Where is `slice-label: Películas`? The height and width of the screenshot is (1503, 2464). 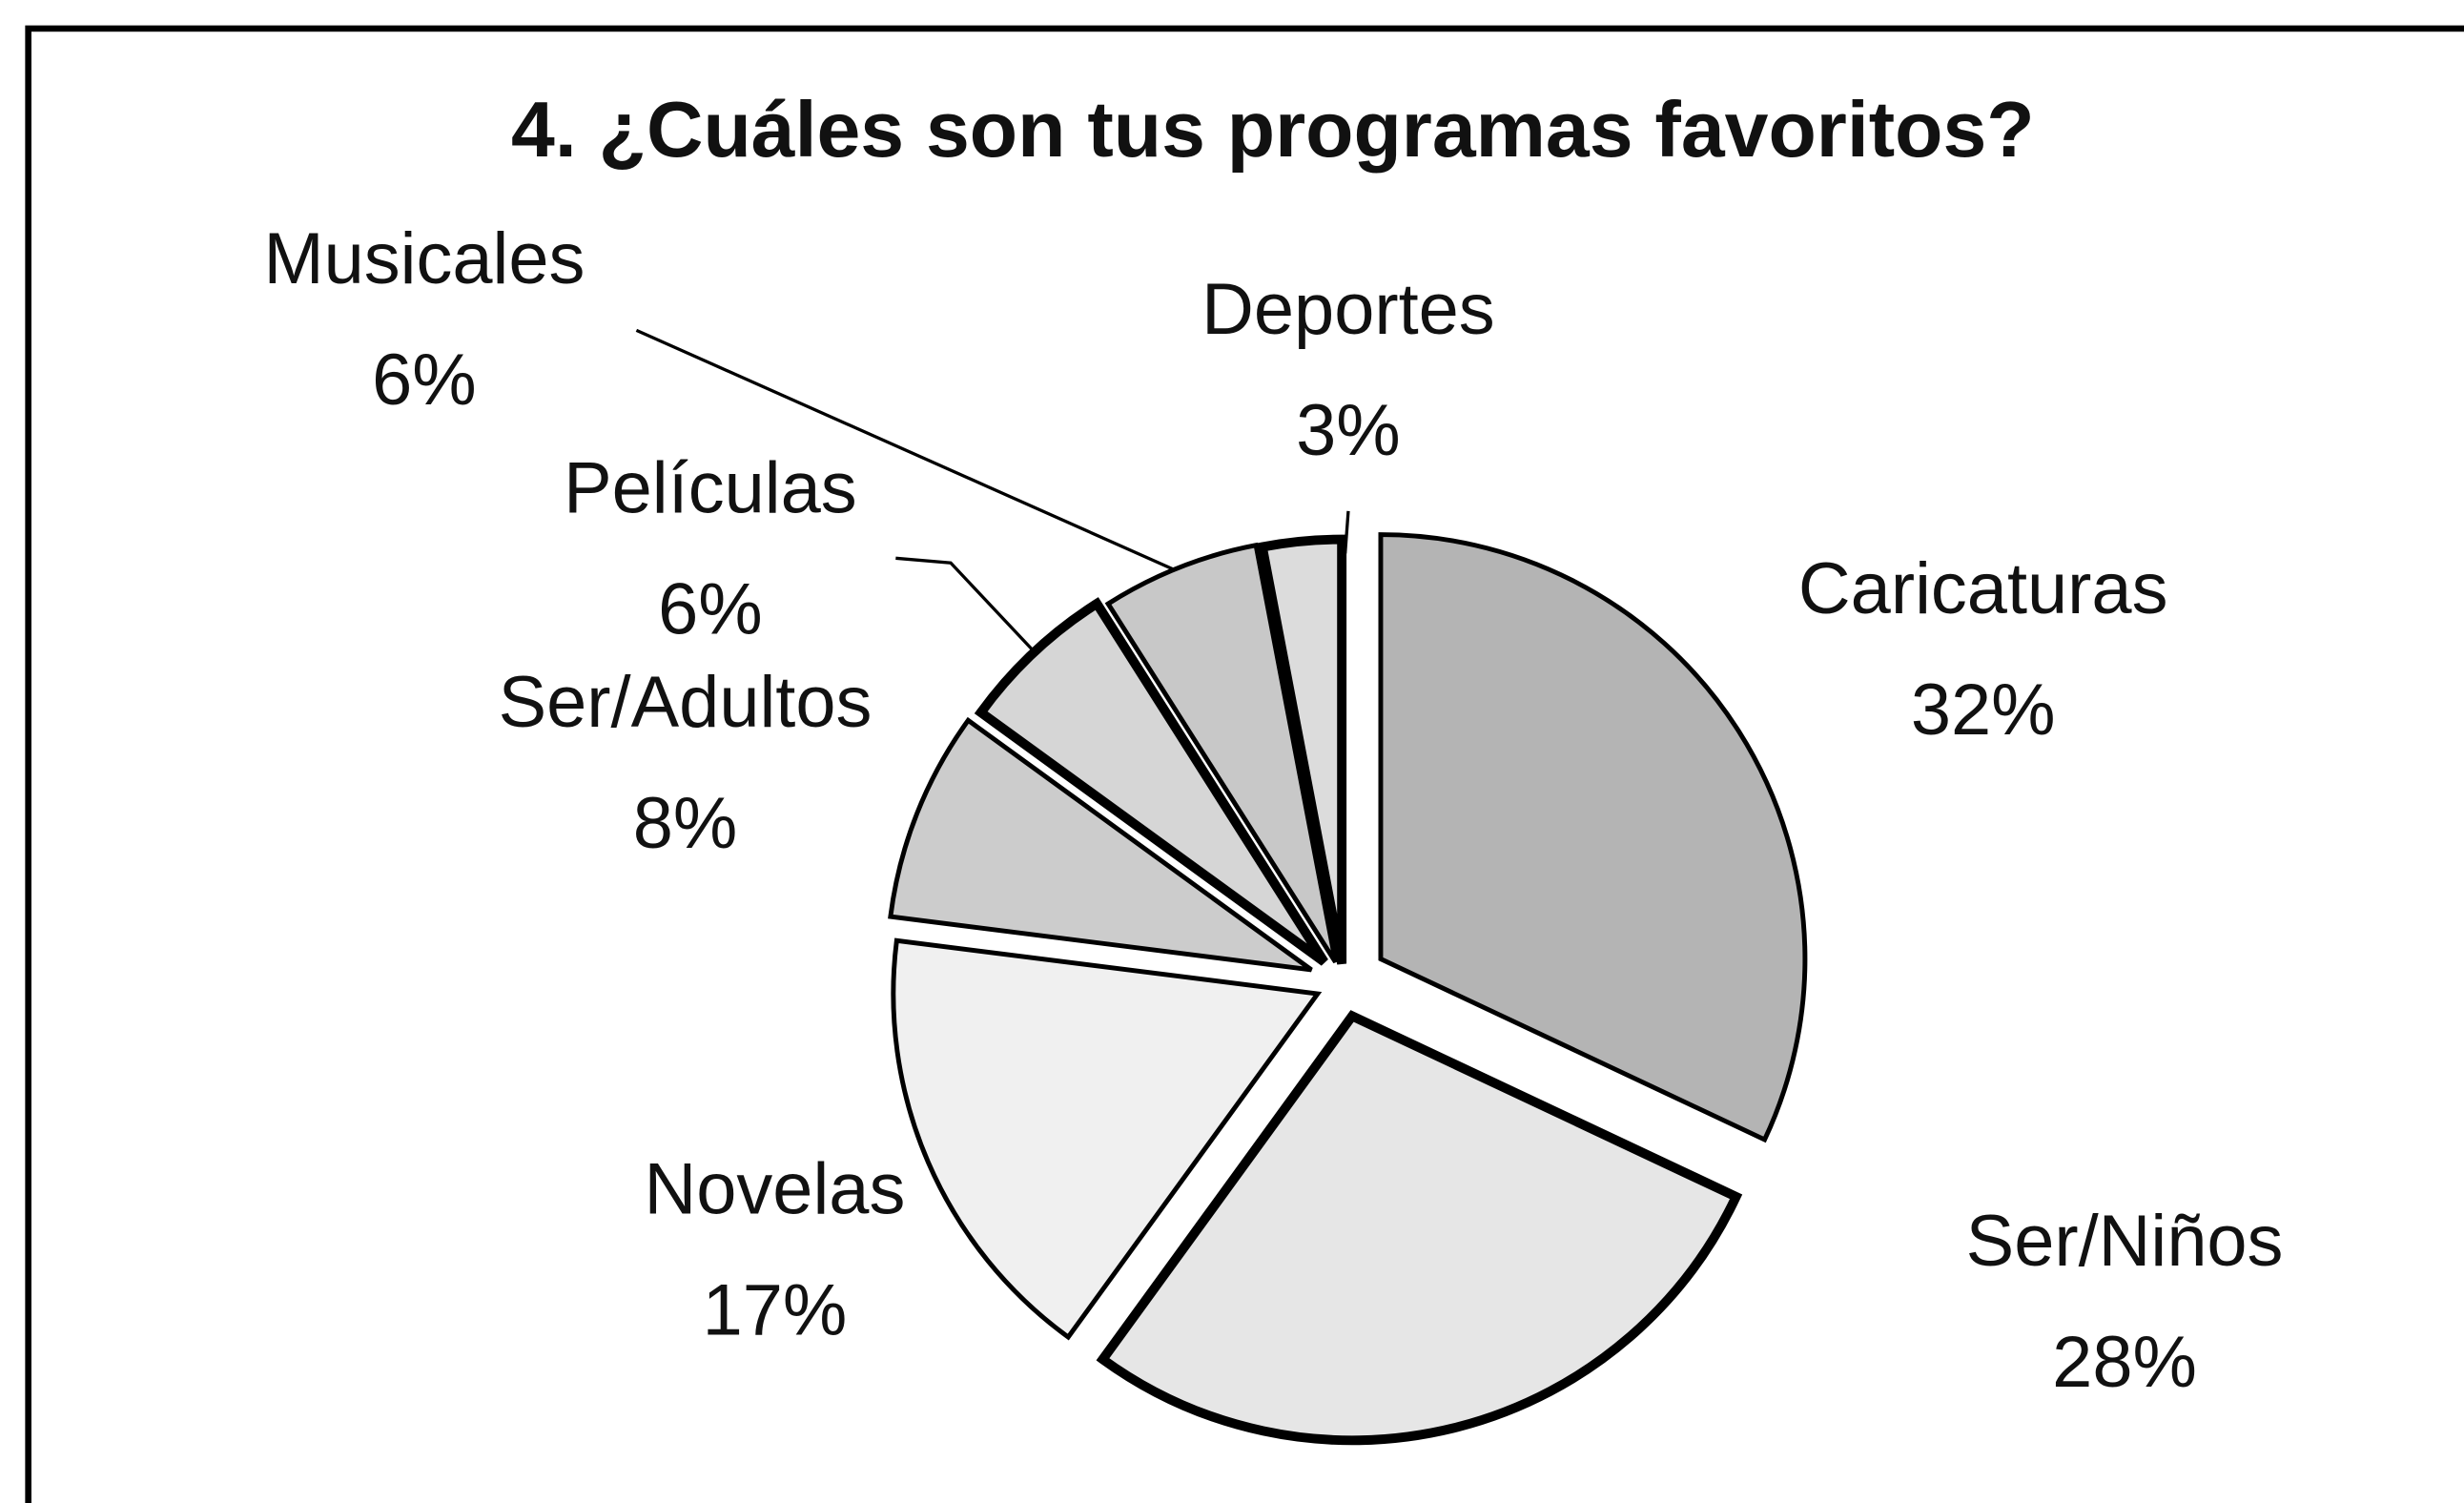
slice-label: Películas is located at coordinates (710, 488).